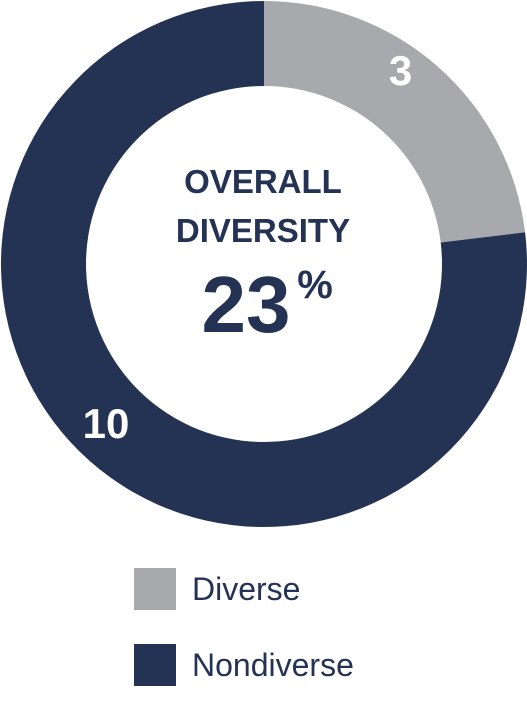 The image size is (527, 720). I want to click on legend-swatch-nondiverse, so click(155, 665).